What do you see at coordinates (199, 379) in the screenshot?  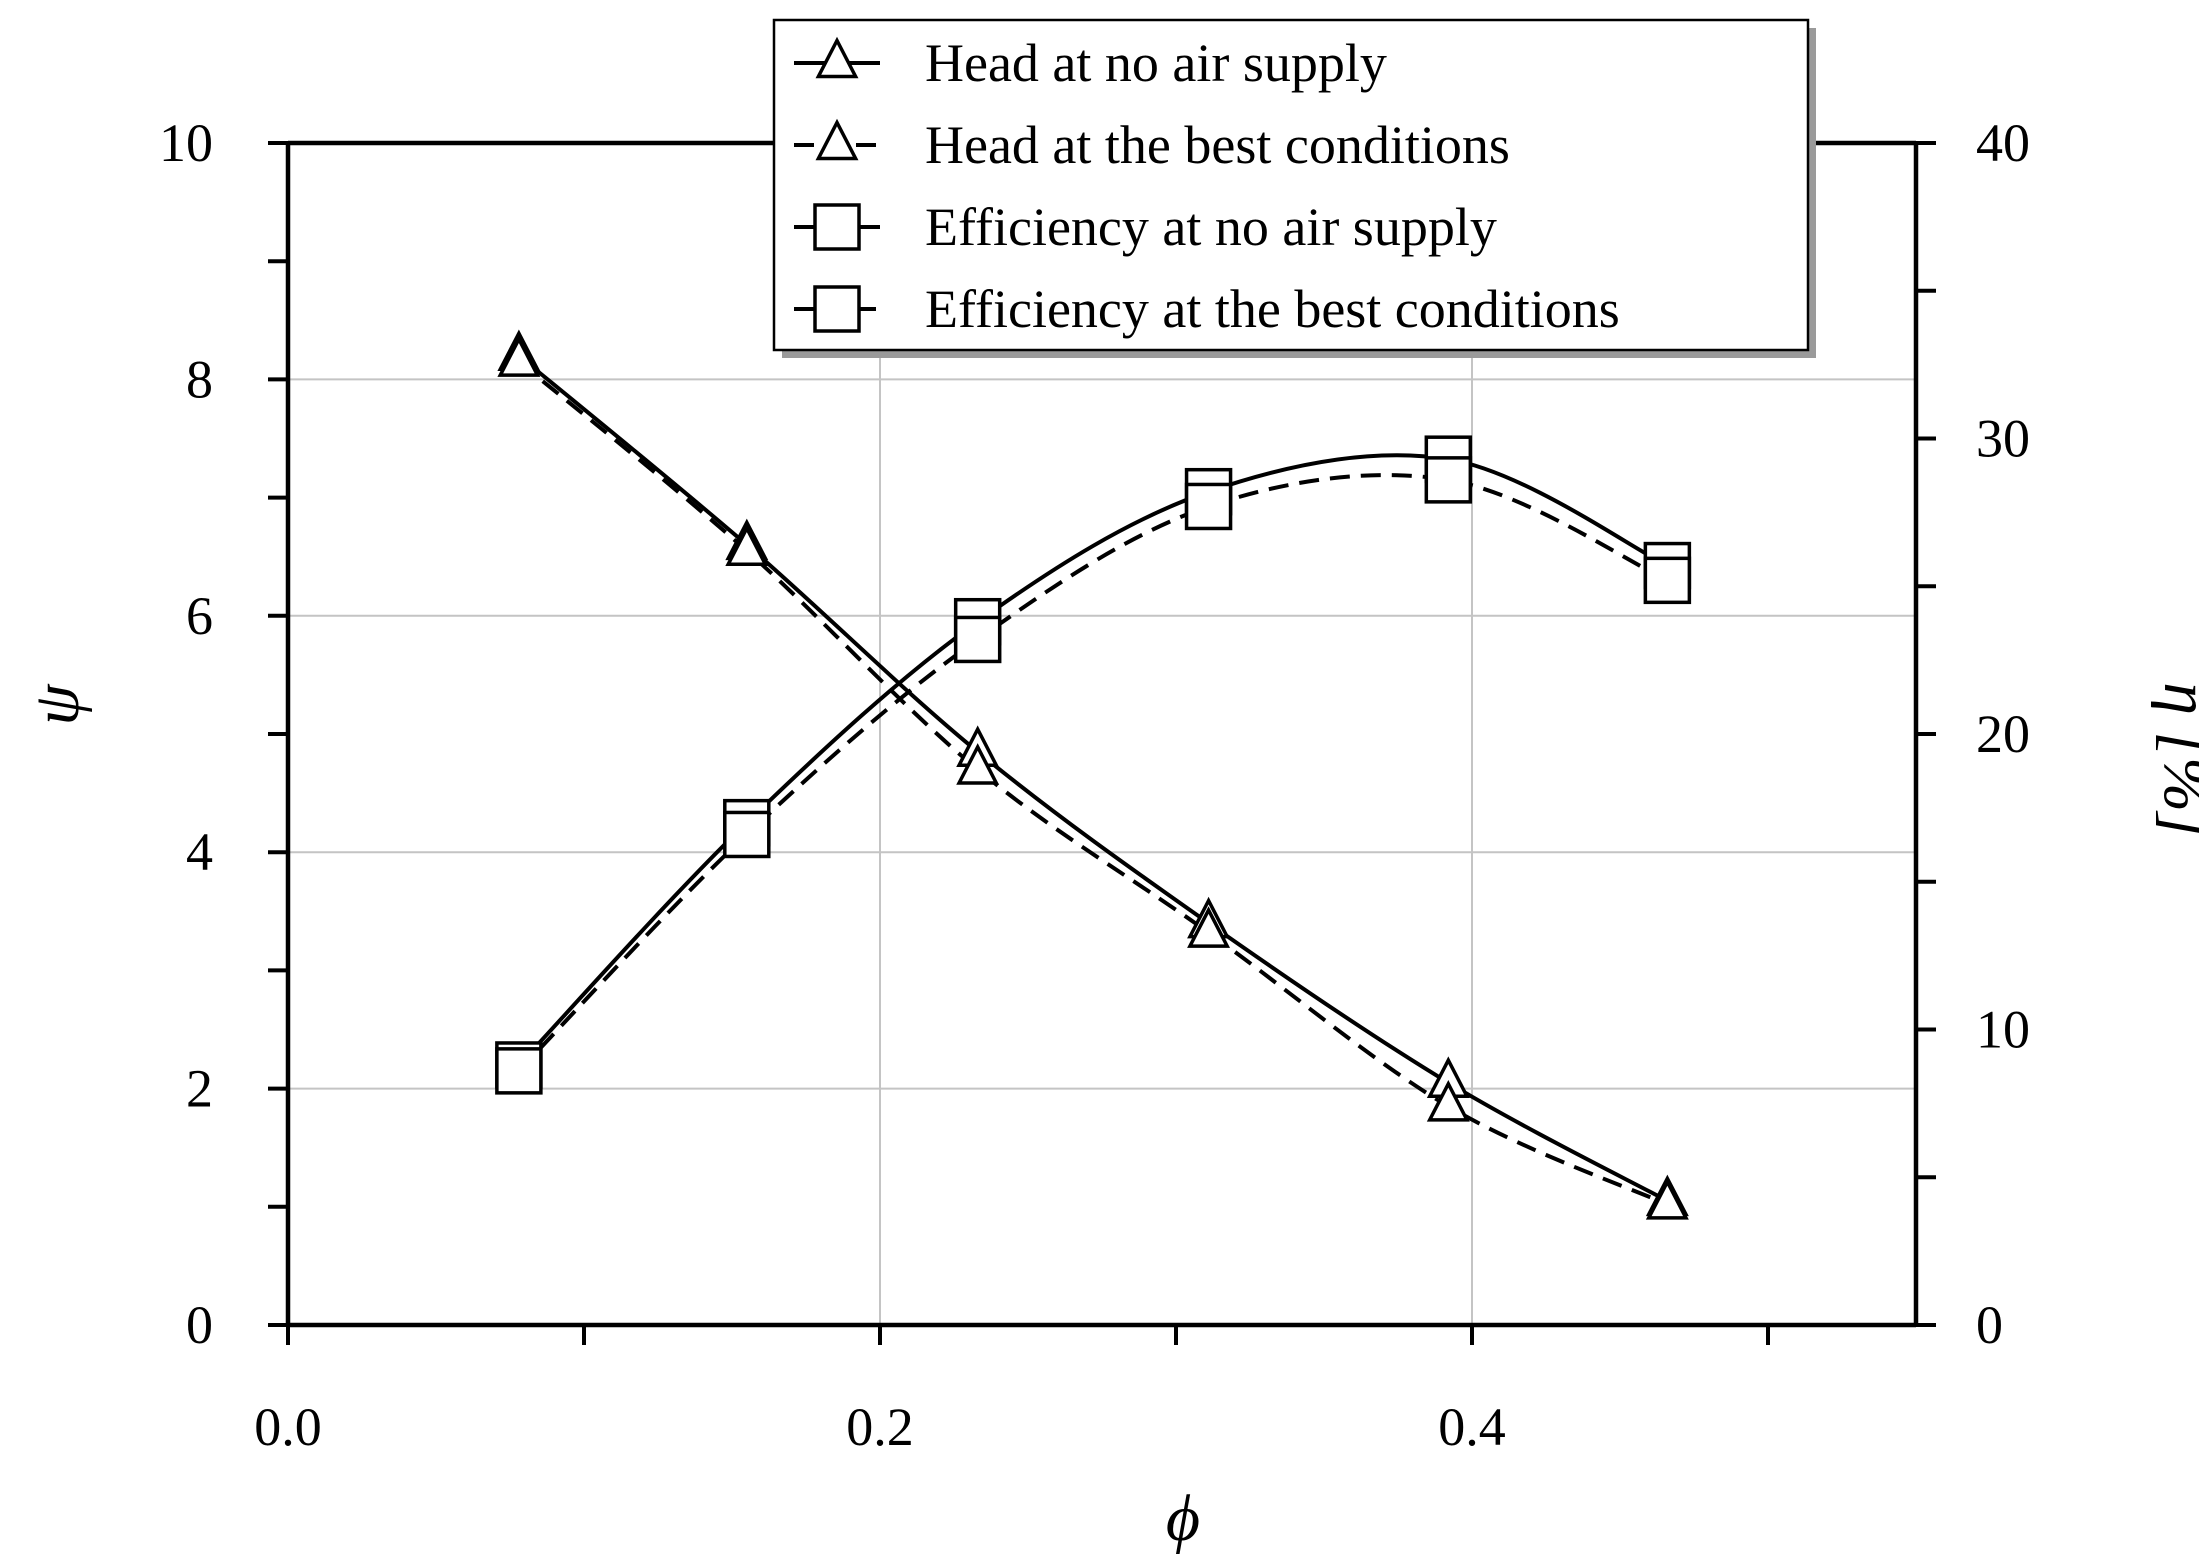 I see `left-tick-label: 8` at bounding box center [199, 379].